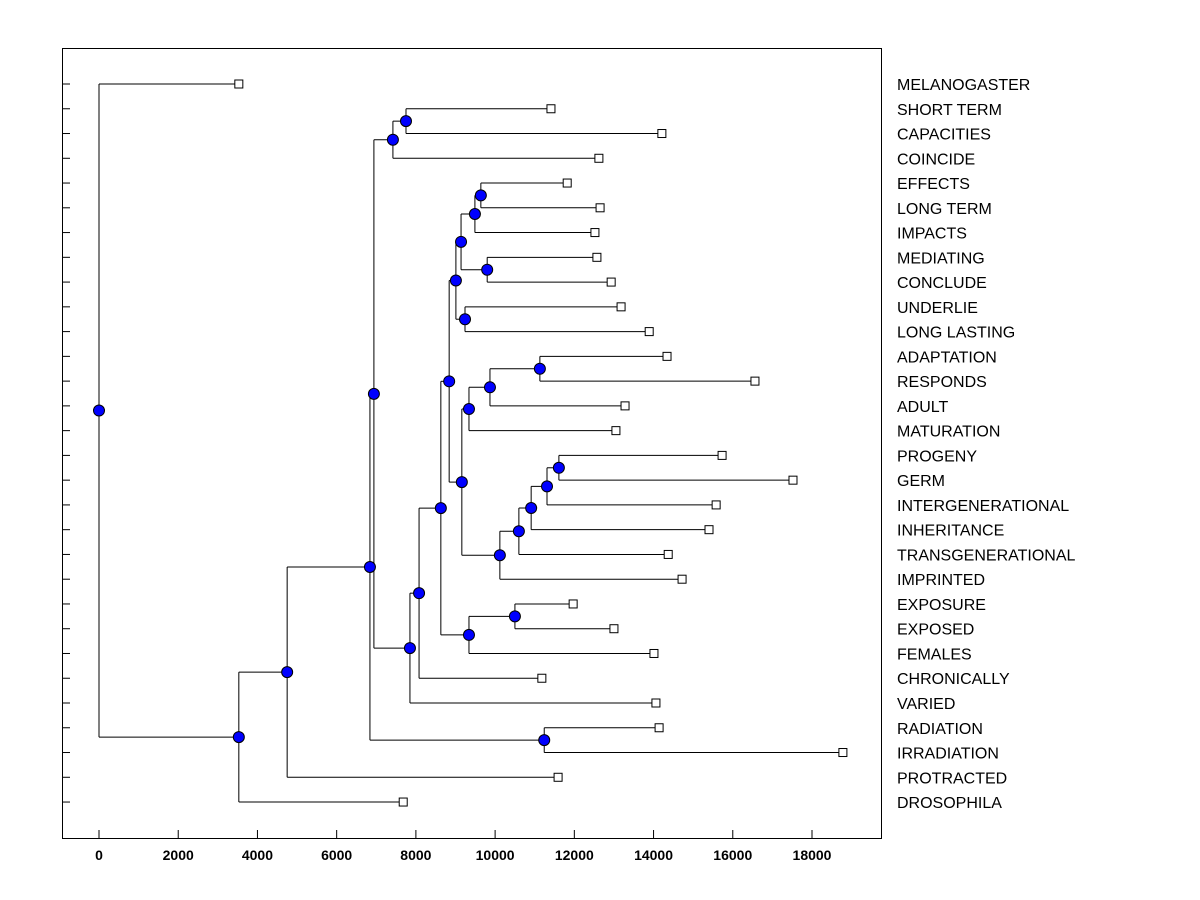  What do you see at coordinates (942, 283) in the screenshot?
I see `leaf-label: CONCLUDE` at bounding box center [942, 283].